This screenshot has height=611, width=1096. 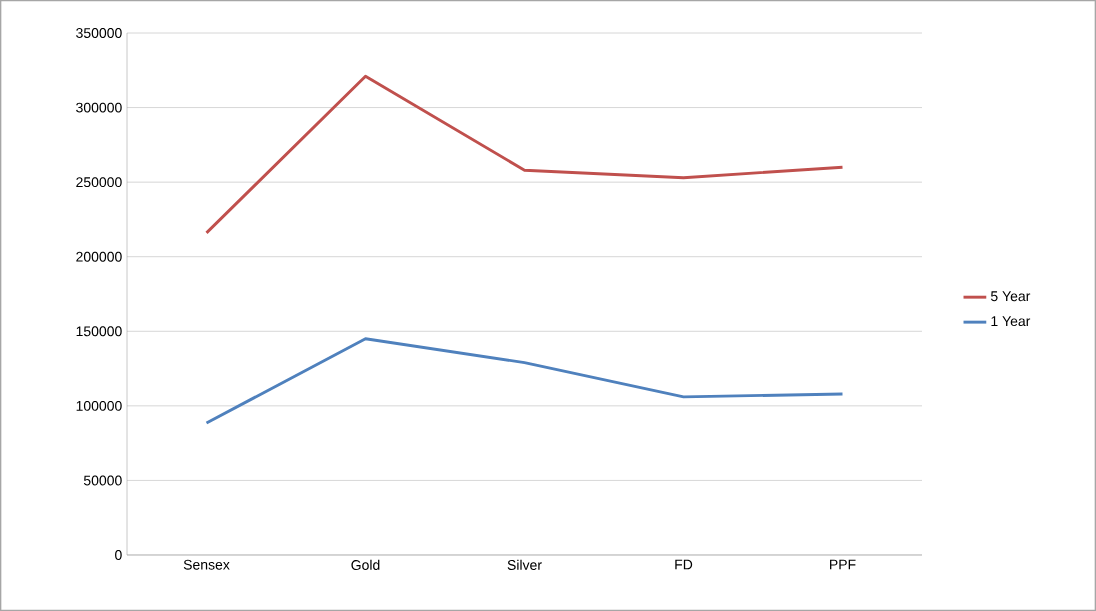 What do you see at coordinates (99, 256) in the screenshot?
I see `y-tick-label: 200000` at bounding box center [99, 256].